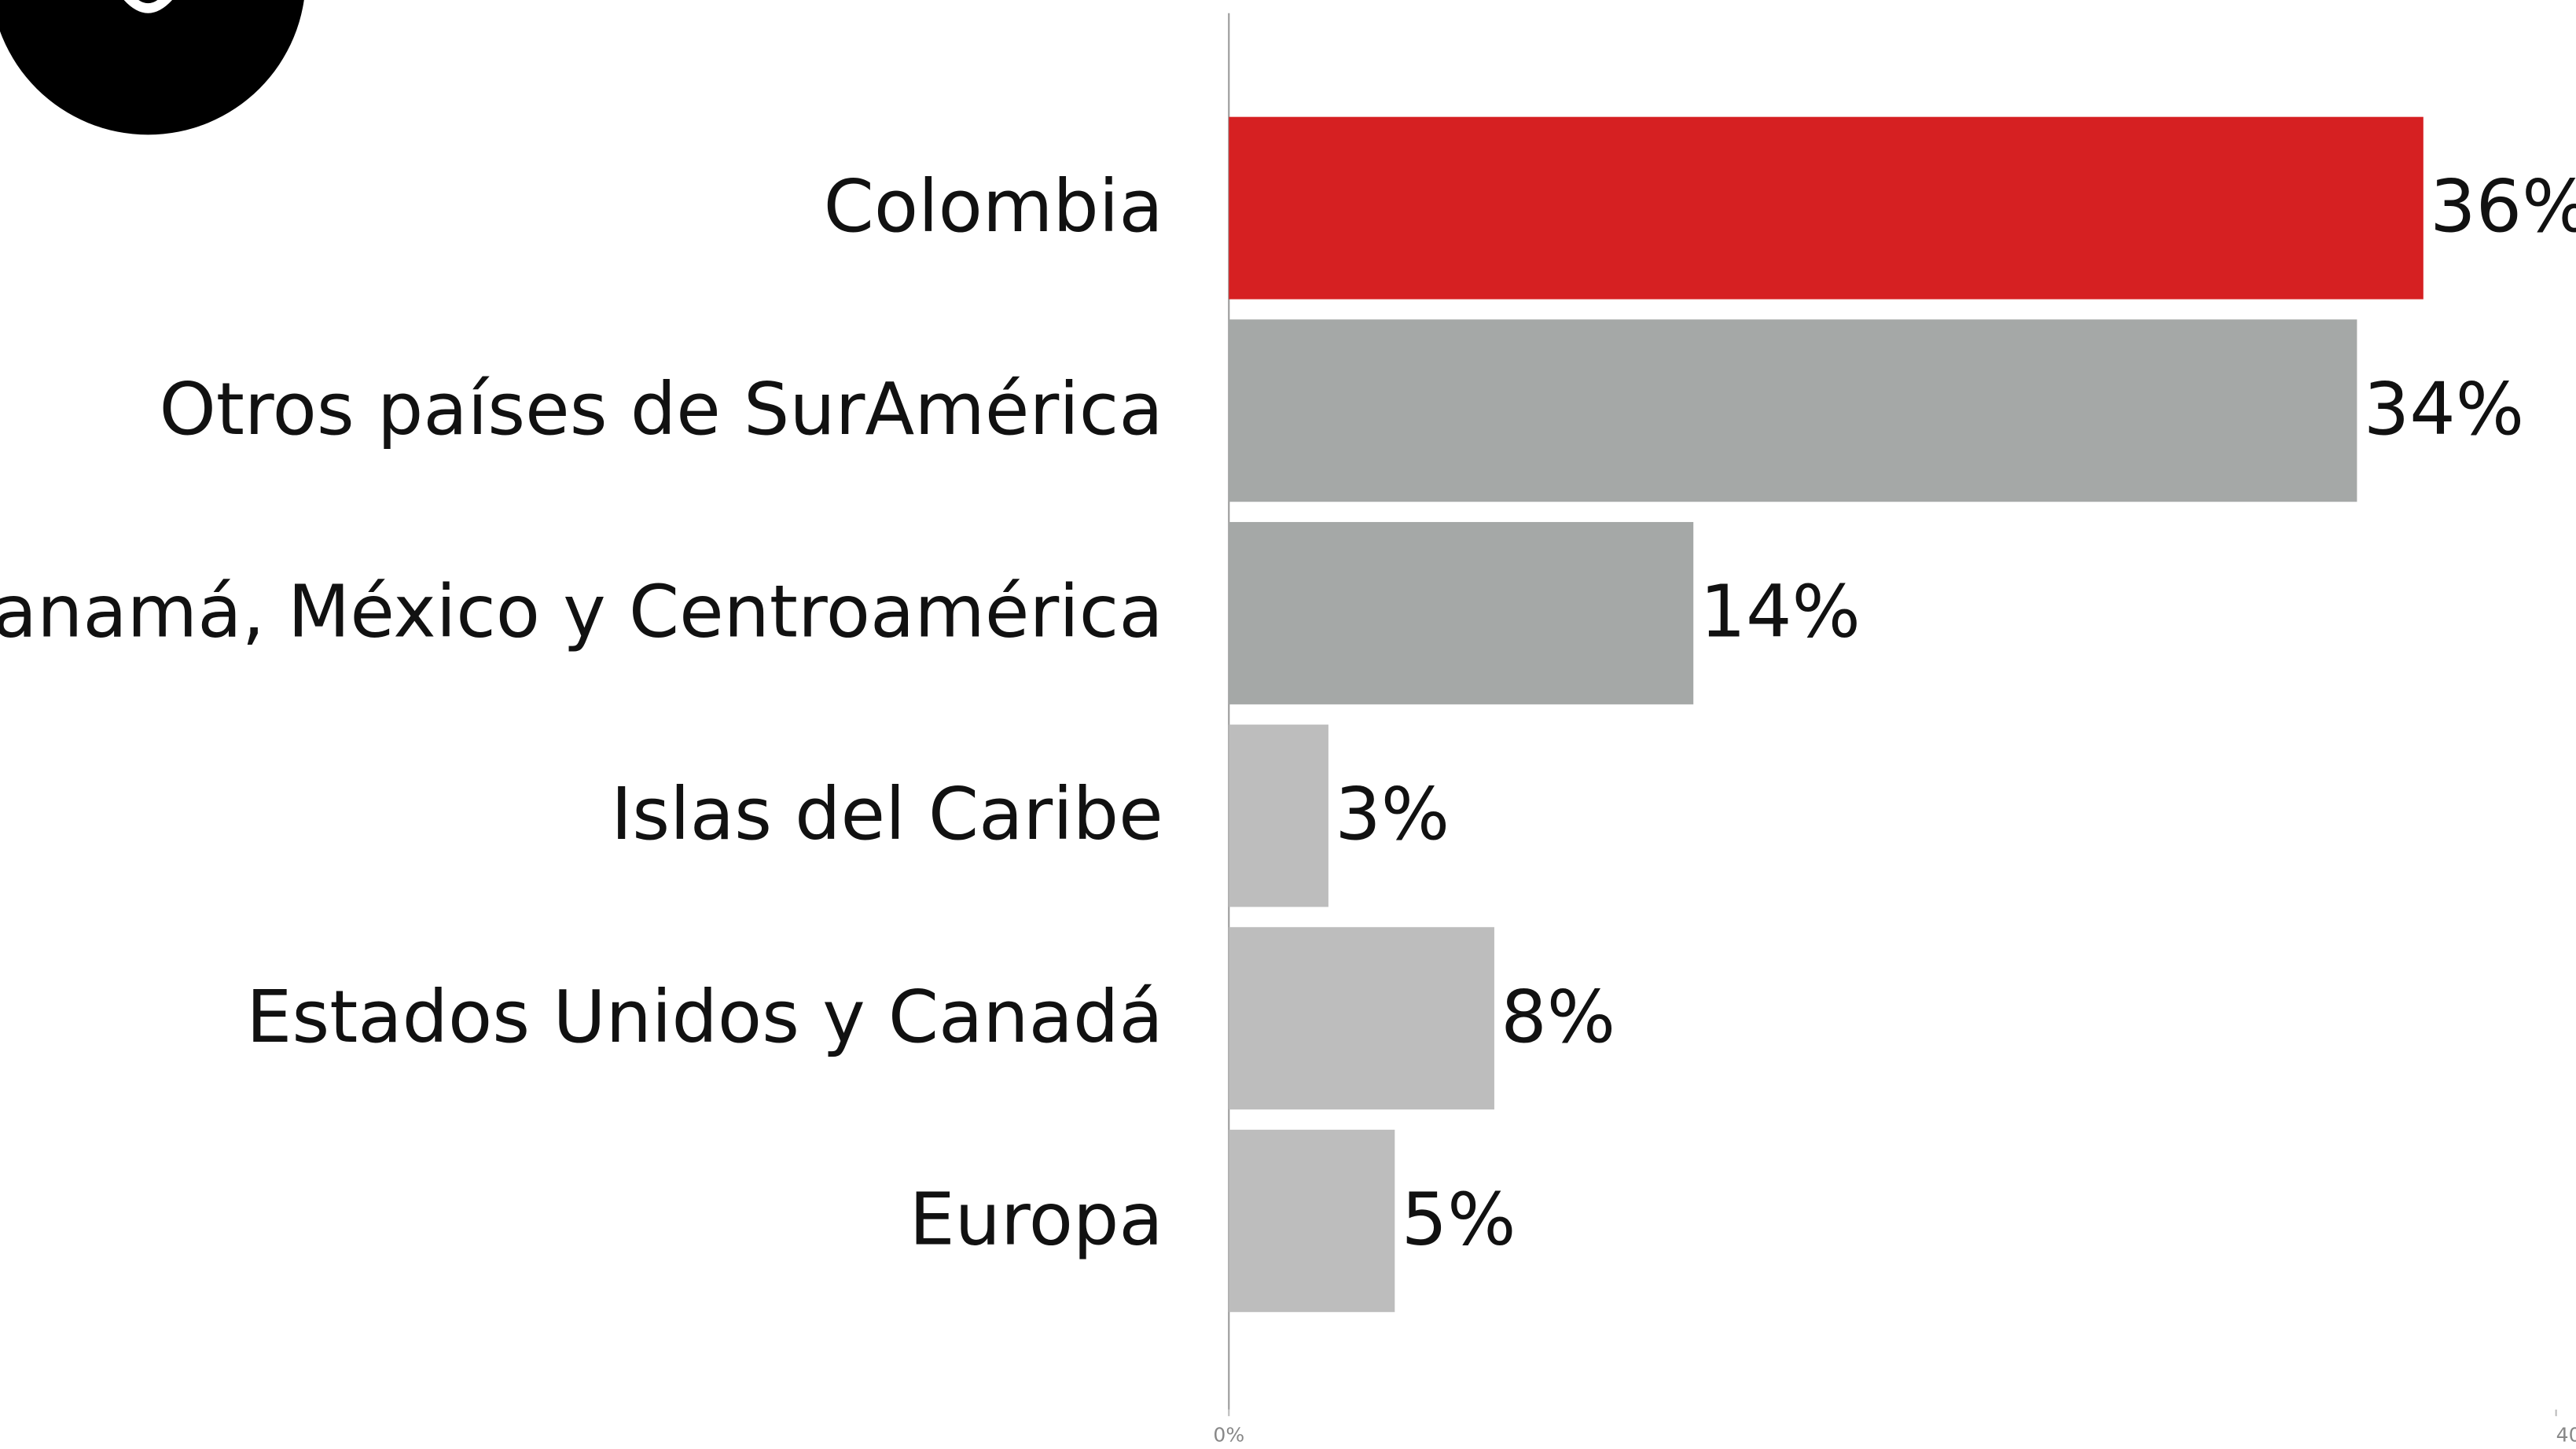 The height and width of the screenshot is (1449, 2576). I want to click on x-tick-label: 40%, so click(2566, 1434).